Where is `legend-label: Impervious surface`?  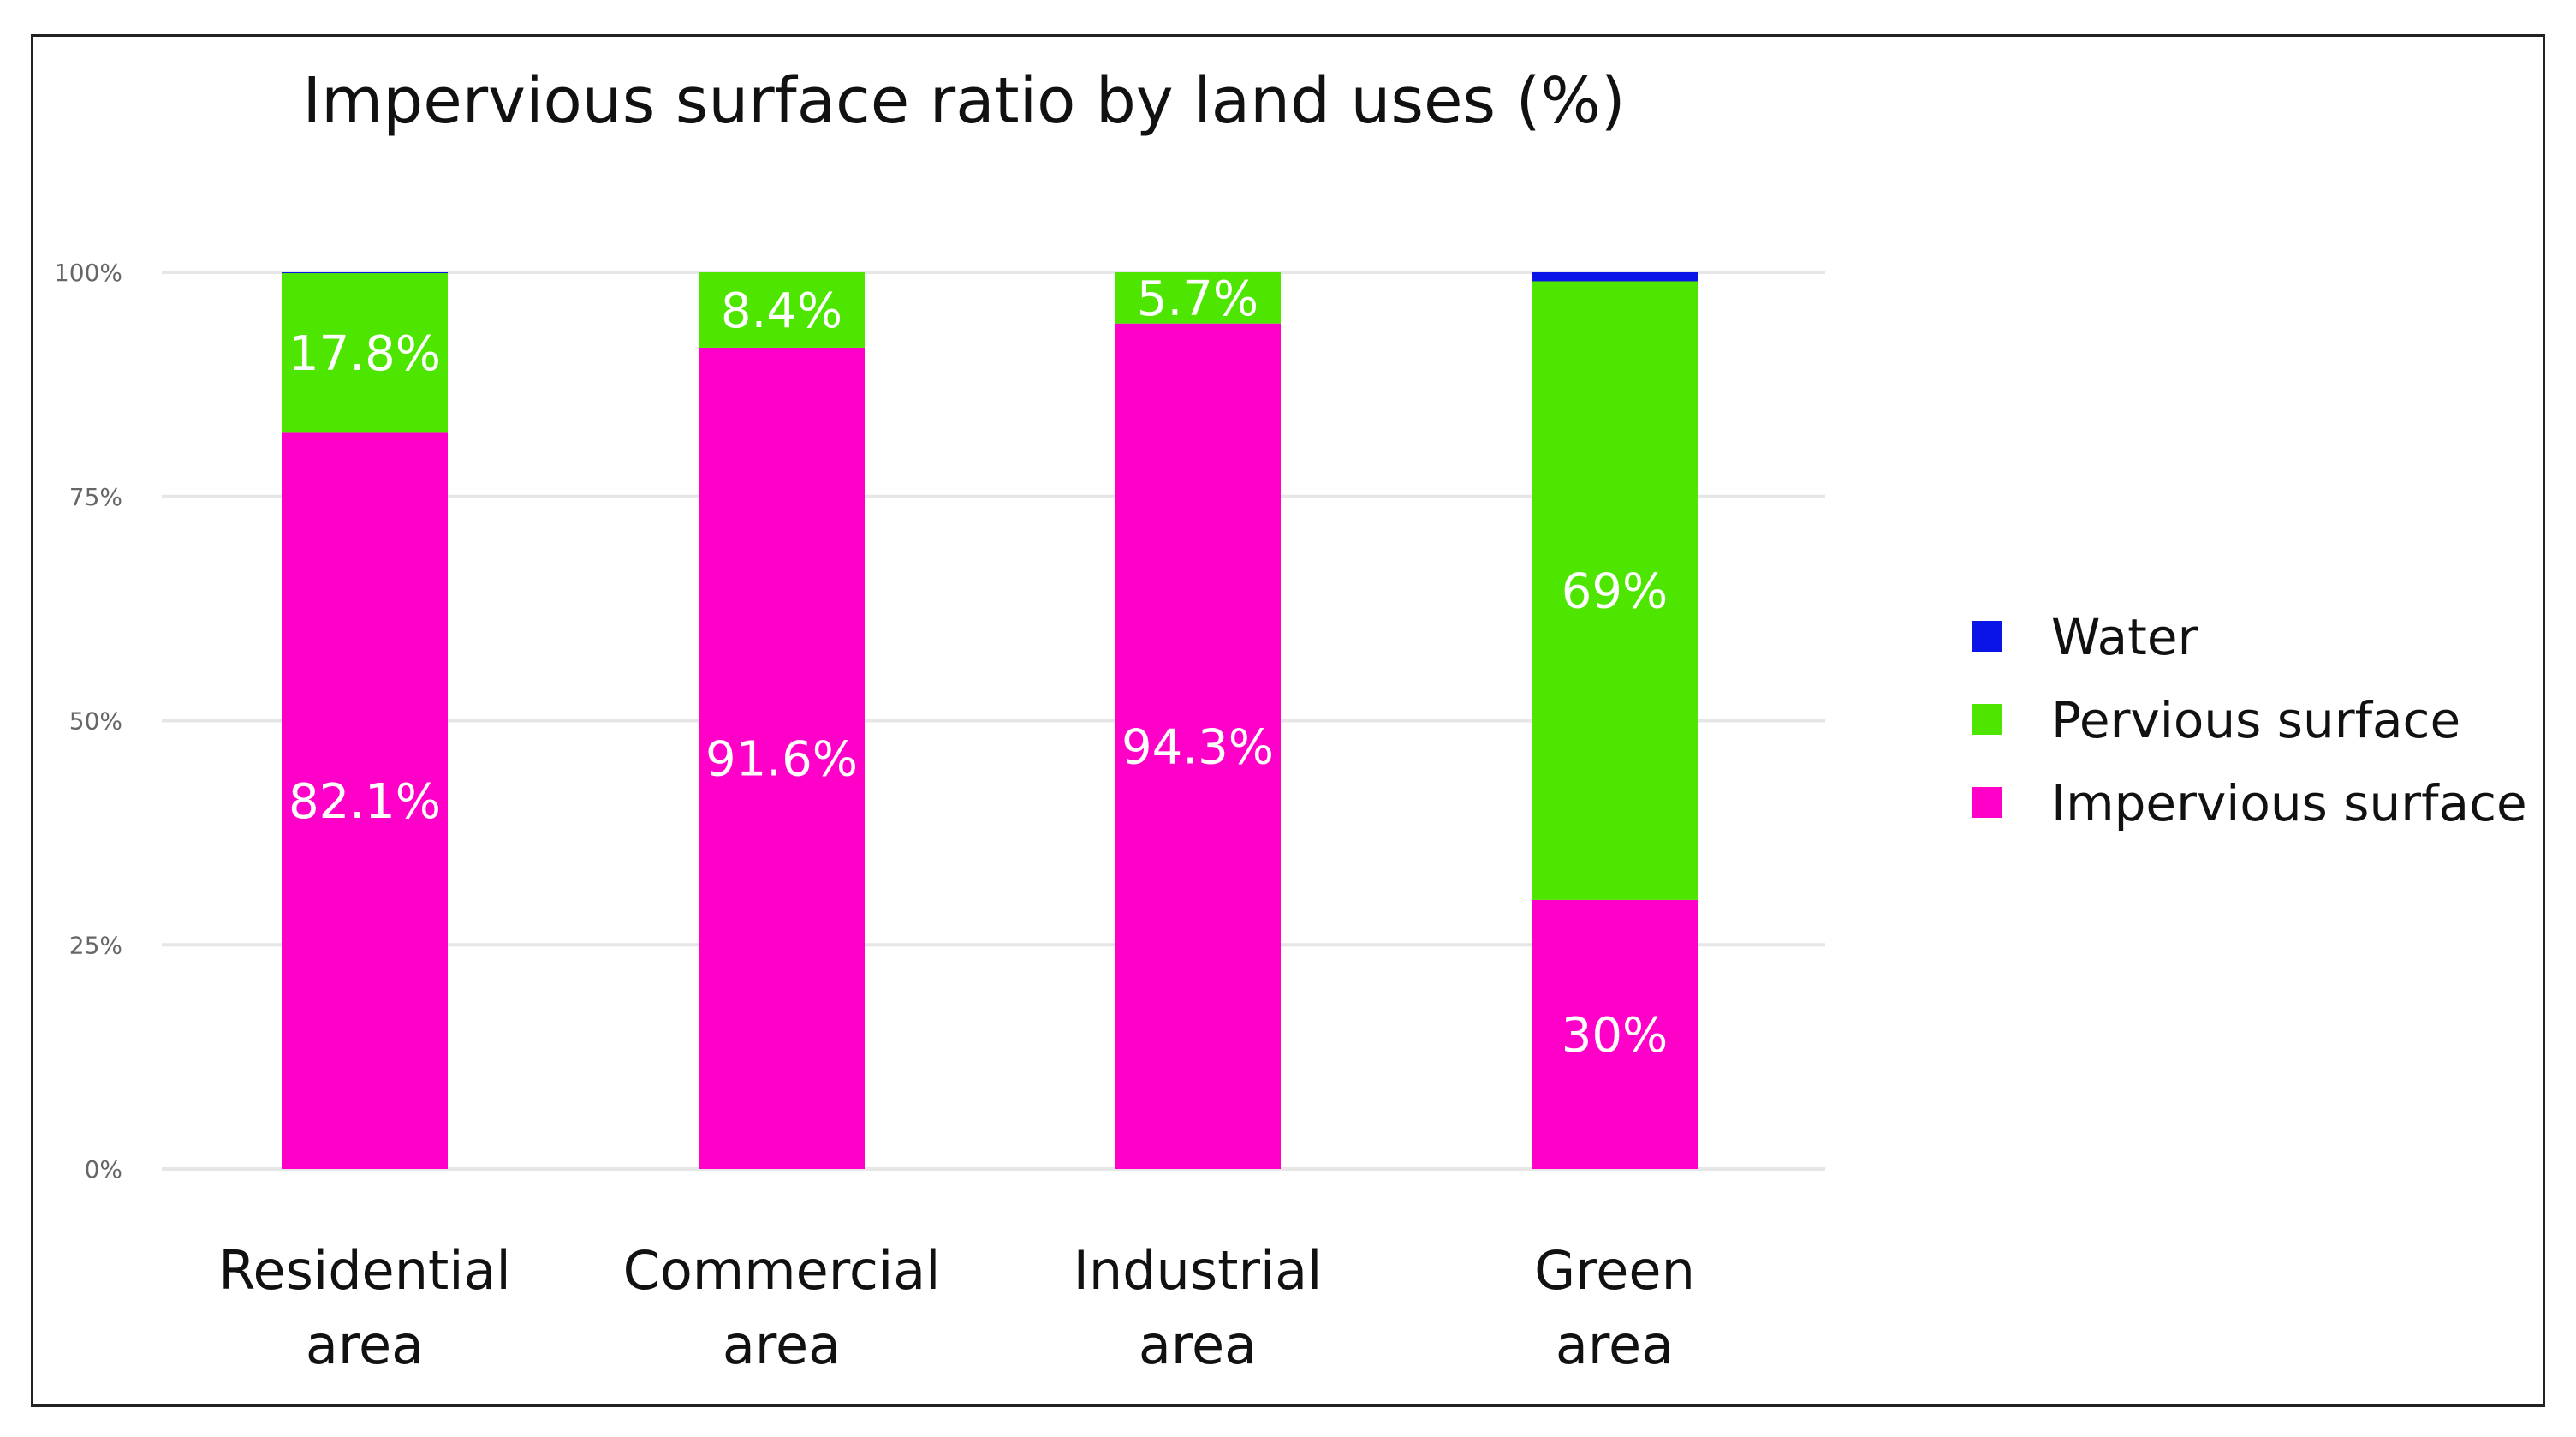
legend-label: Impervious surface is located at coordinates (2289, 803).